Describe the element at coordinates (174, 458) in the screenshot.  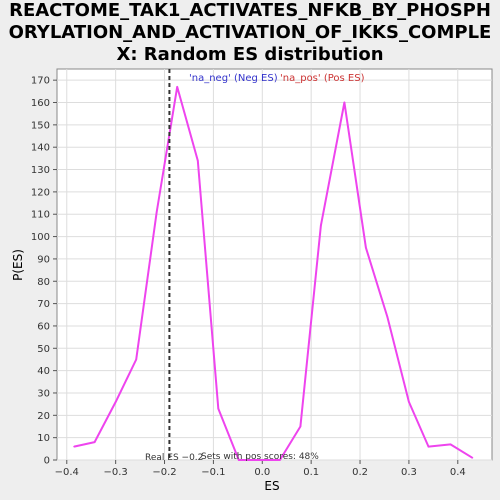
I see `real-es-label: Real ES −0.2` at that location.